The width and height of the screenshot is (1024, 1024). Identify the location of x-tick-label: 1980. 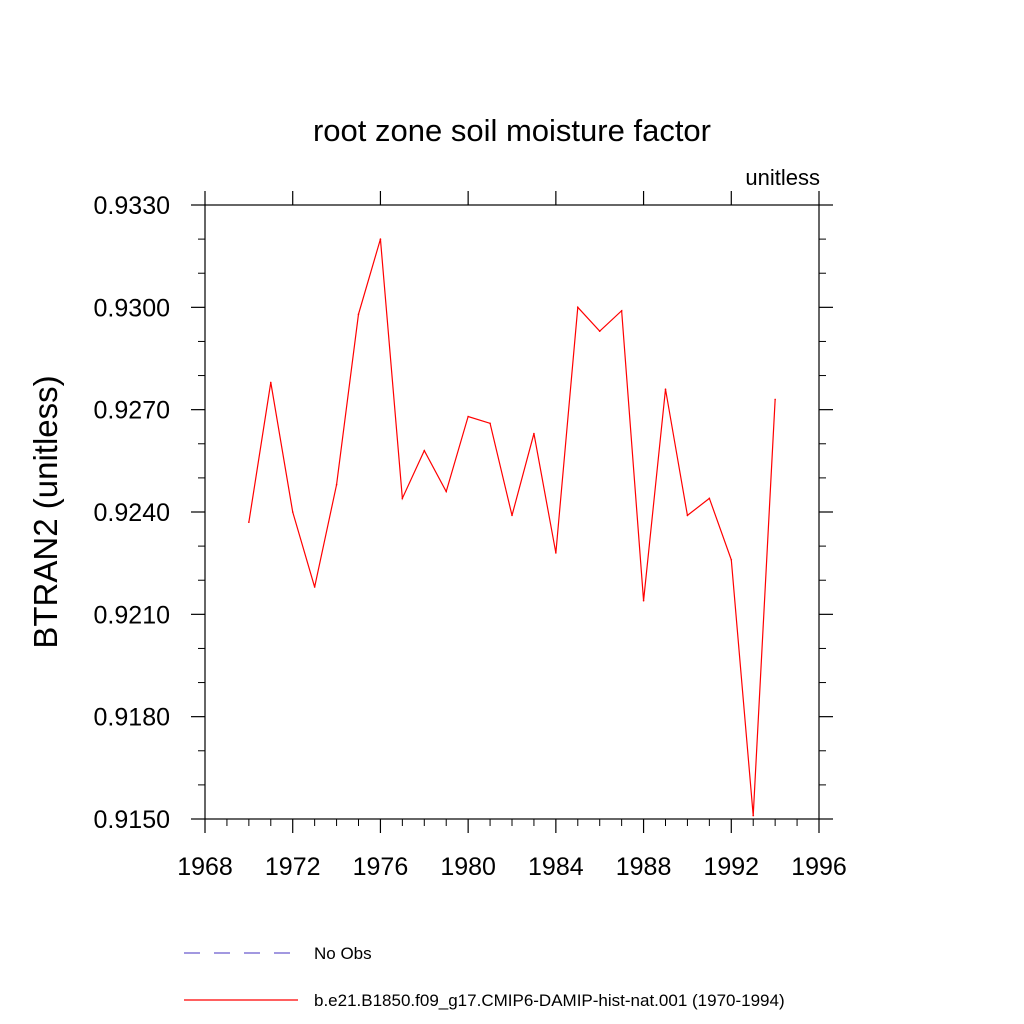
(468, 867).